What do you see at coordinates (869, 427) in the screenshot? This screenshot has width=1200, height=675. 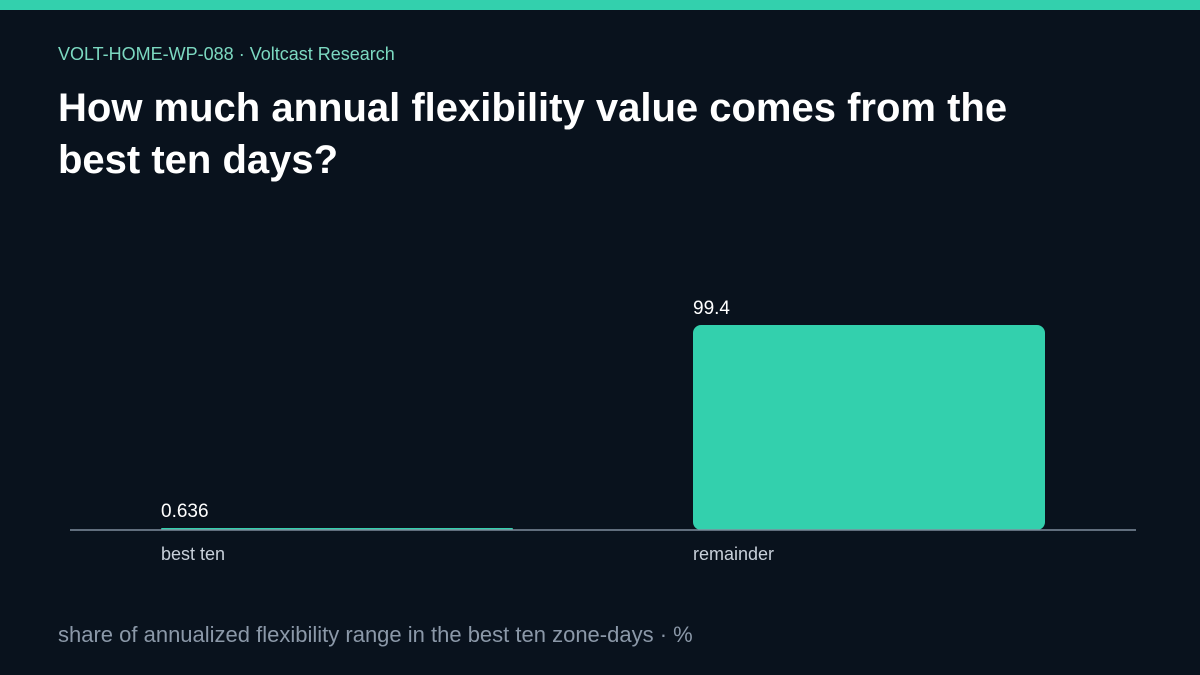 I see `bar-remainder` at bounding box center [869, 427].